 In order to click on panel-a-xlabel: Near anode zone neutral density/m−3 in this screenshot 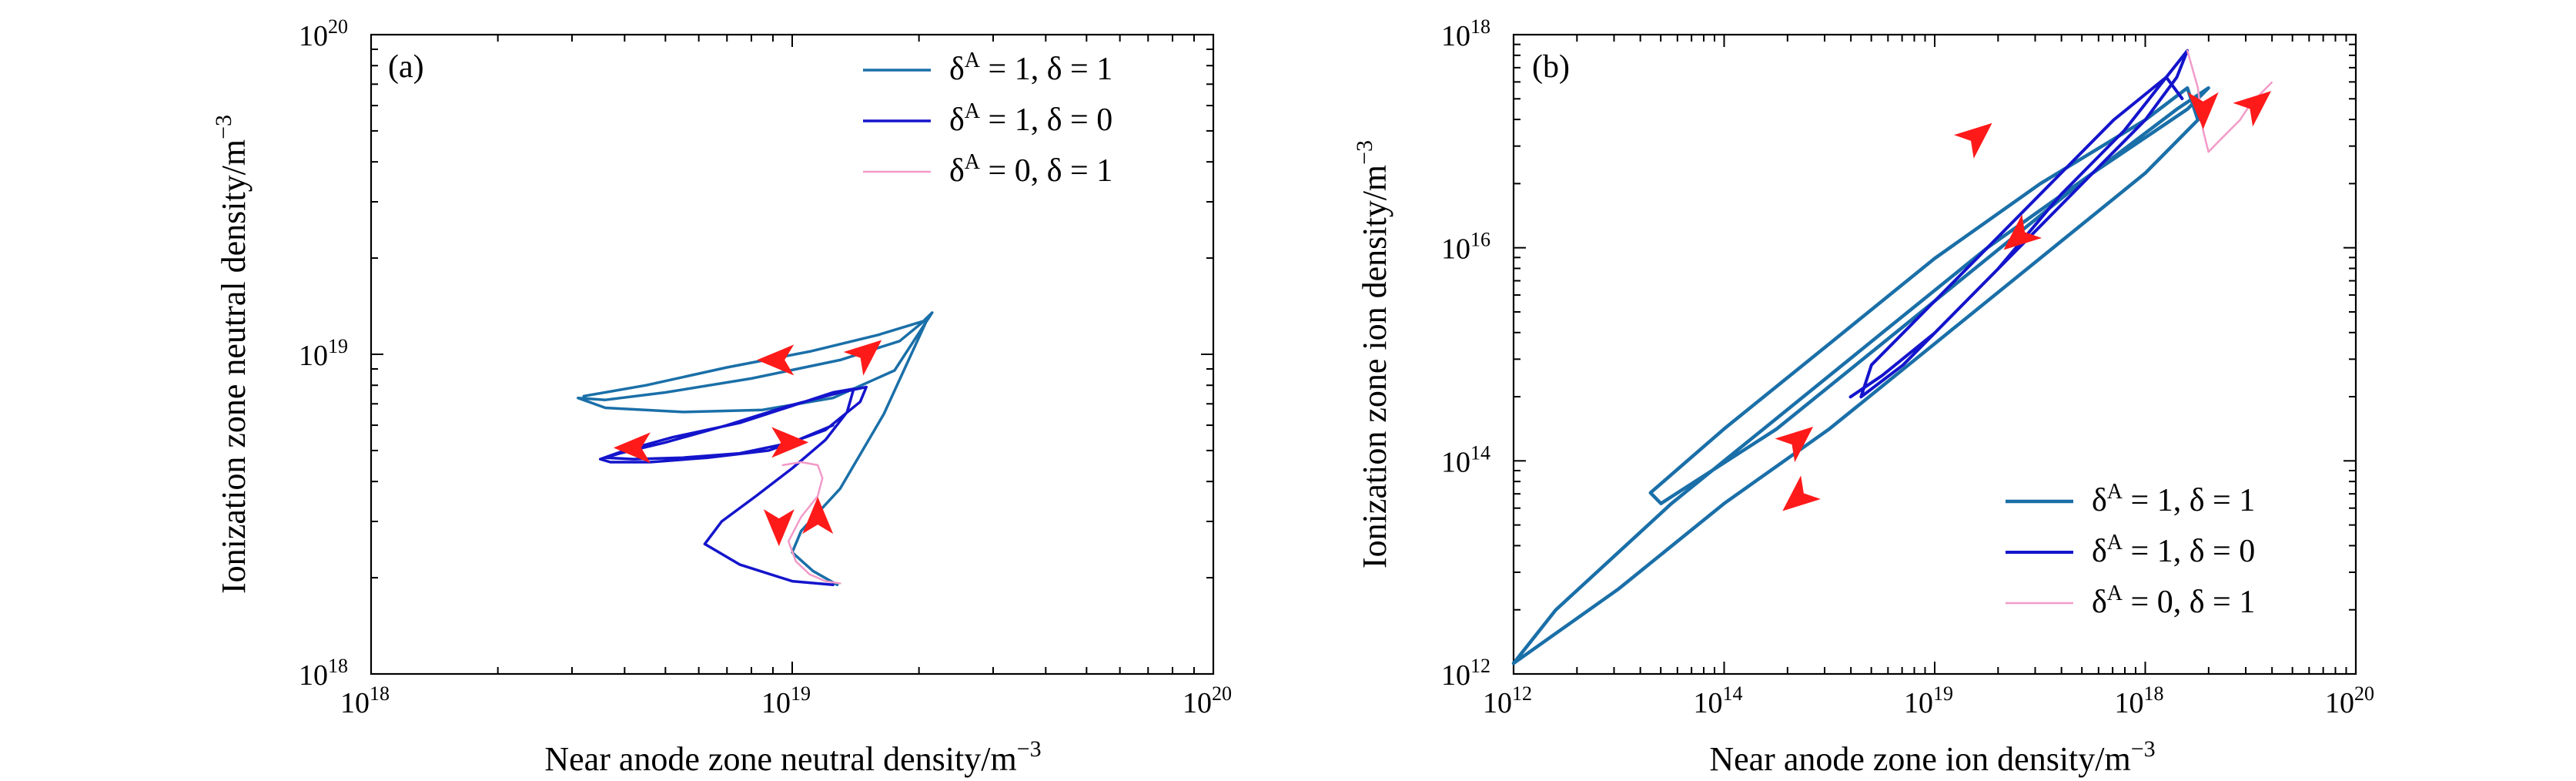, I will do `click(792, 757)`.